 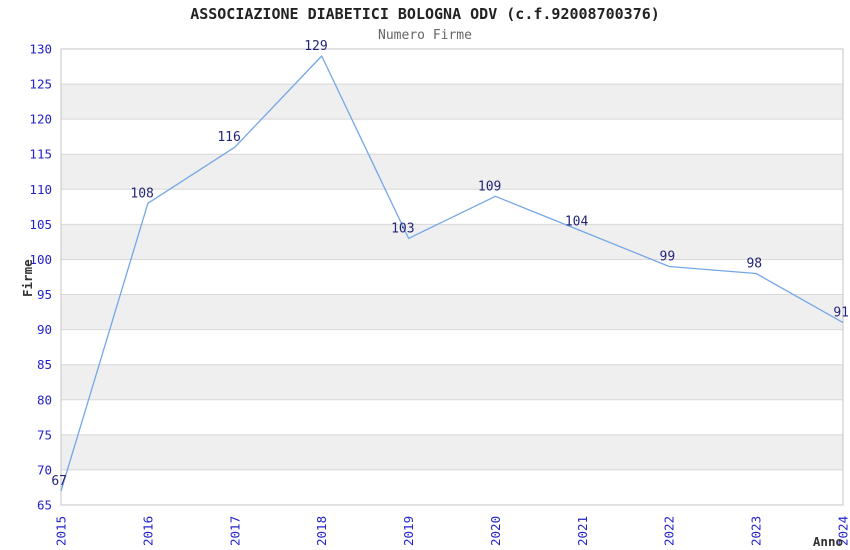 What do you see at coordinates (40, 259) in the screenshot?
I see `y-tick-label: 100` at bounding box center [40, 259].